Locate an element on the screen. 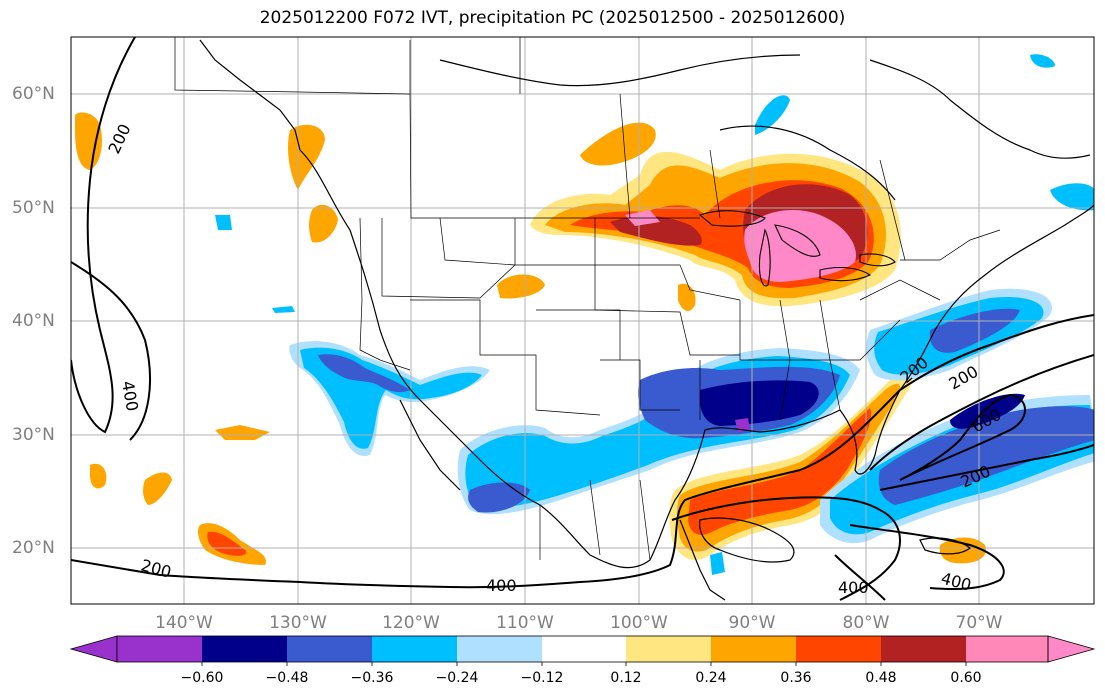  lat-label: 50°N is located at coordinates (33, 208).